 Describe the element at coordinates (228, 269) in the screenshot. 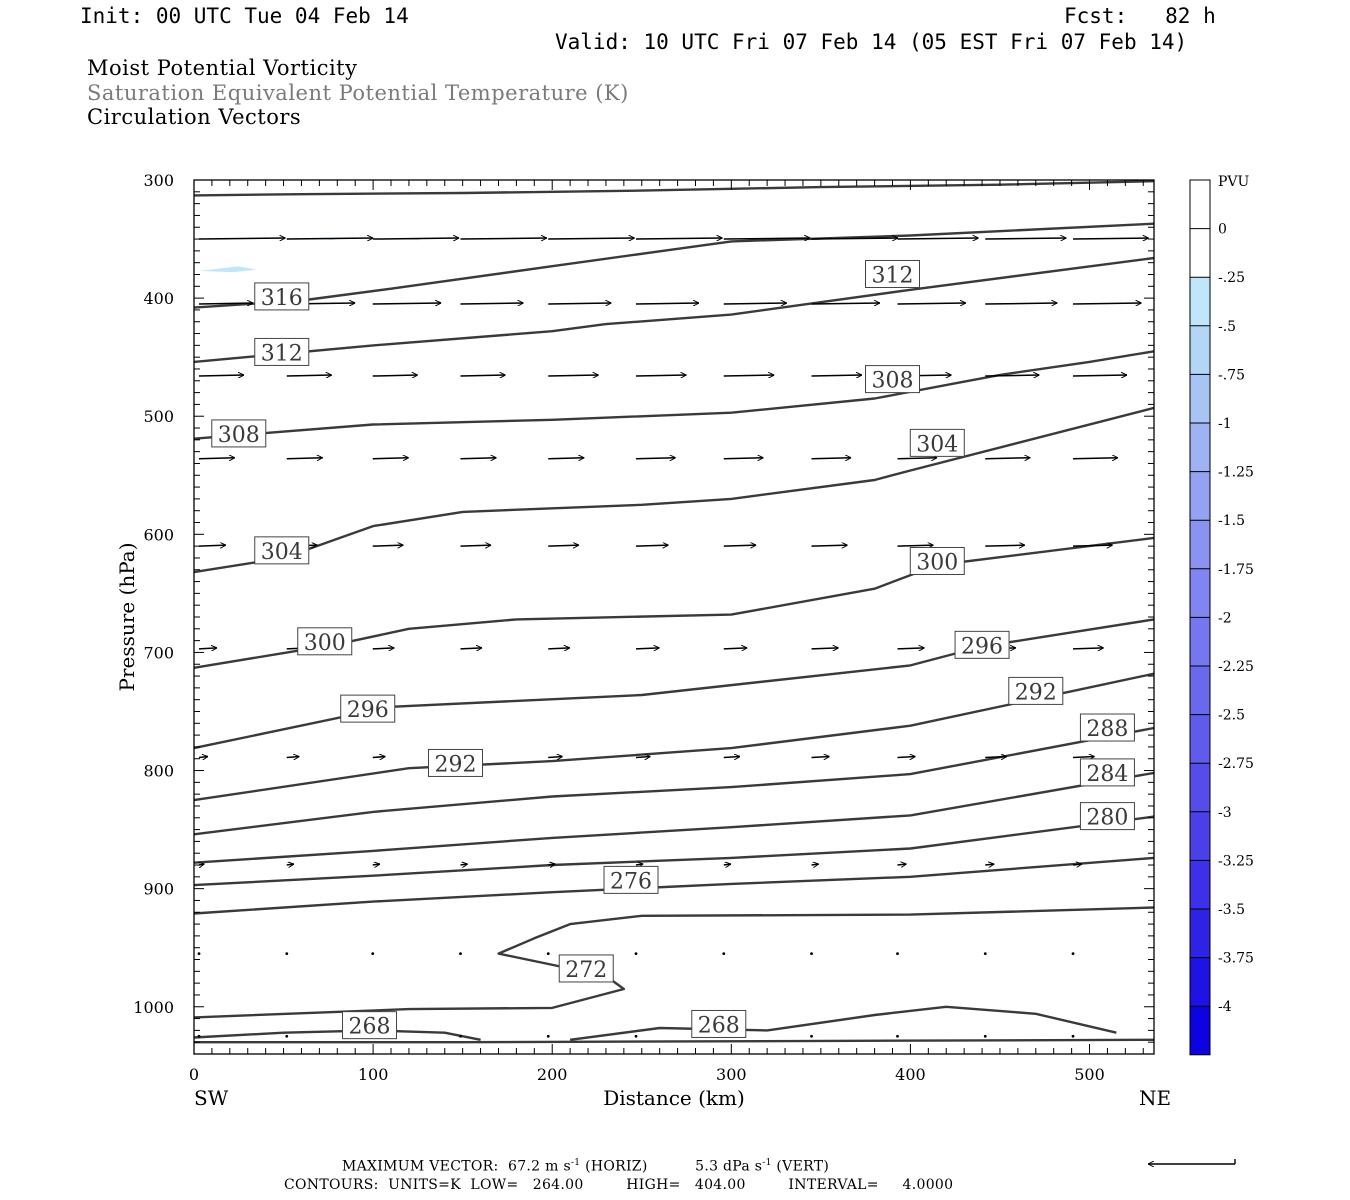

I see `pv-patch` at that location.